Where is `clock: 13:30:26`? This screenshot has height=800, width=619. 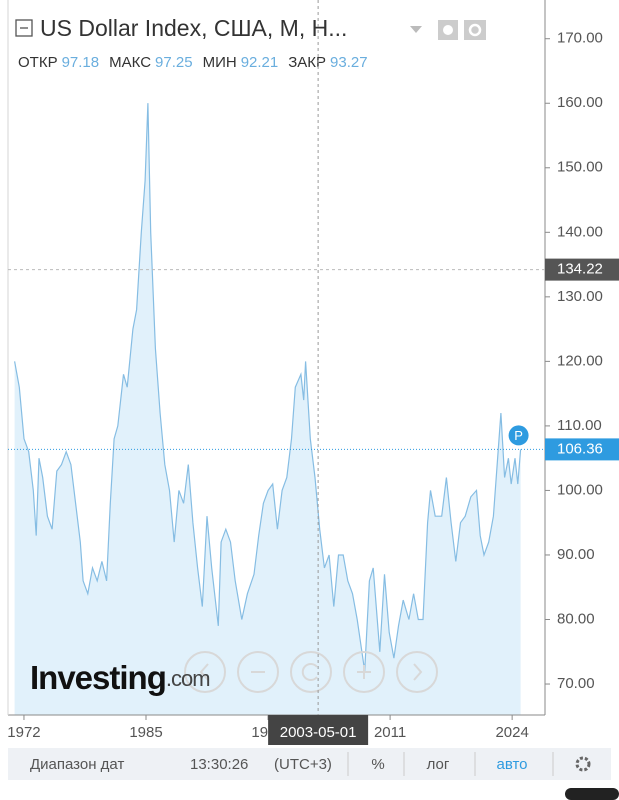 clock: 13:30:26 is located at coordinates (219, 764).